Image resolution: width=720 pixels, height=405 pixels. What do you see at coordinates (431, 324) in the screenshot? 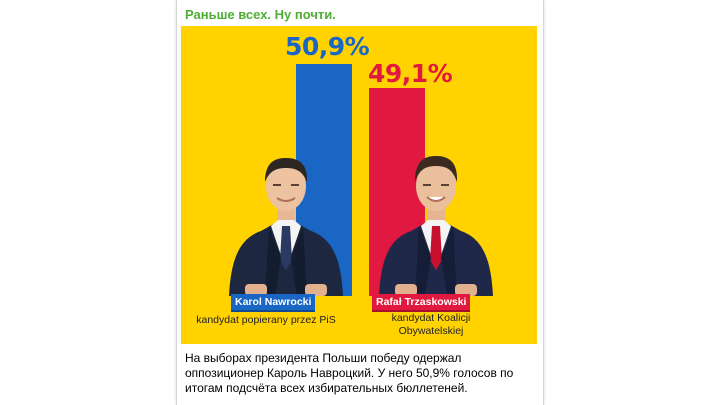
I see `candidate-description-right: kandydat Koalicji Obywatelskiej` at bounding box center [431, 324].